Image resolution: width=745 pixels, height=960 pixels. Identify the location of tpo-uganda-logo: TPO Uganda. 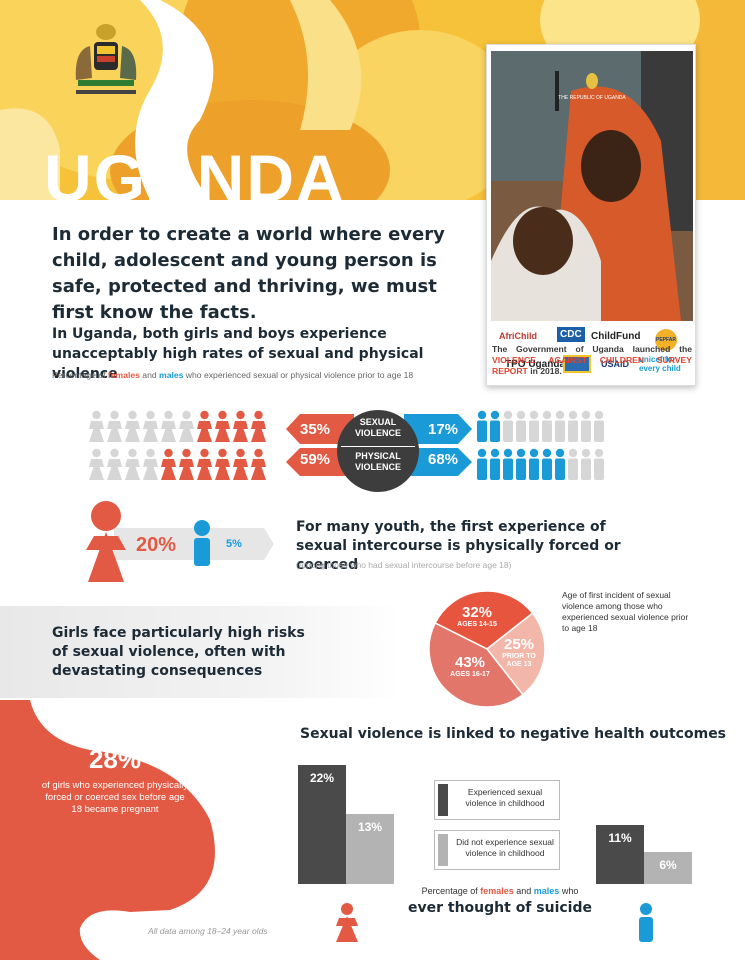
(535, 364).